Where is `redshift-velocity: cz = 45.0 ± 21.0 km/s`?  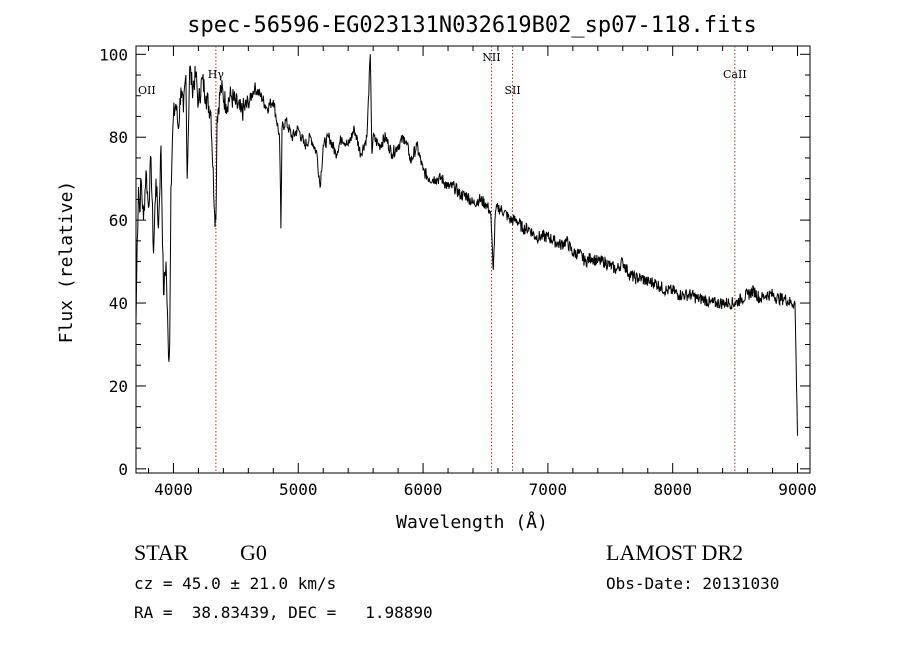 redshift-velocity: cz = 45.0 ± 21.0 km/s is located at coordinates (235, 583).